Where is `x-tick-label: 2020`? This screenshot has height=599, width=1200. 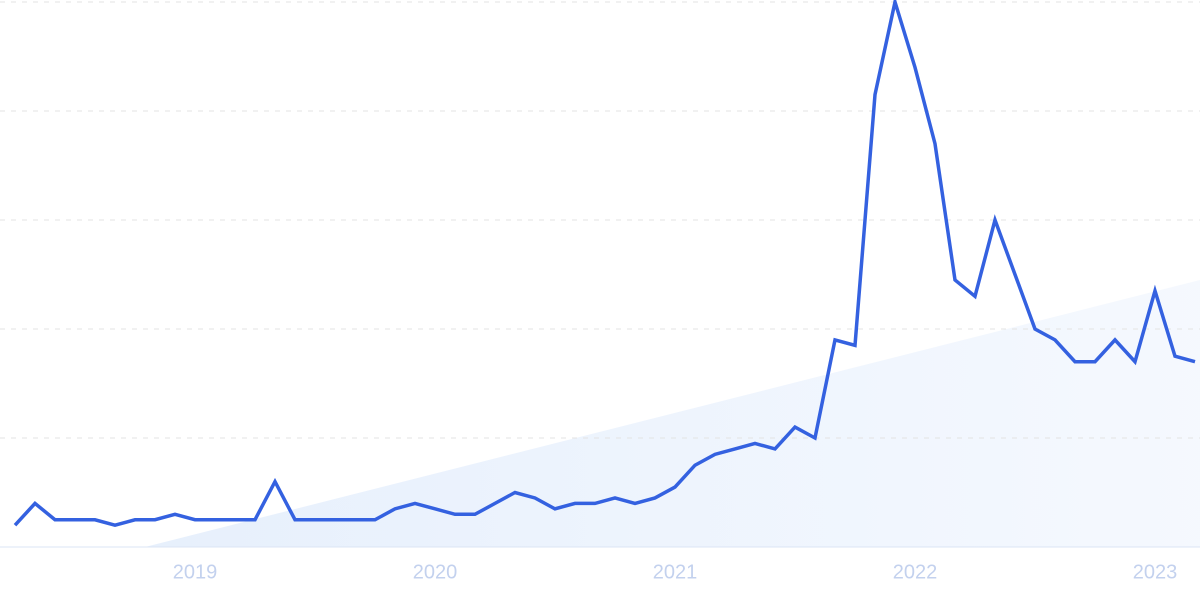
x-tick-label: 2020 is located at coordinates (435, 572).